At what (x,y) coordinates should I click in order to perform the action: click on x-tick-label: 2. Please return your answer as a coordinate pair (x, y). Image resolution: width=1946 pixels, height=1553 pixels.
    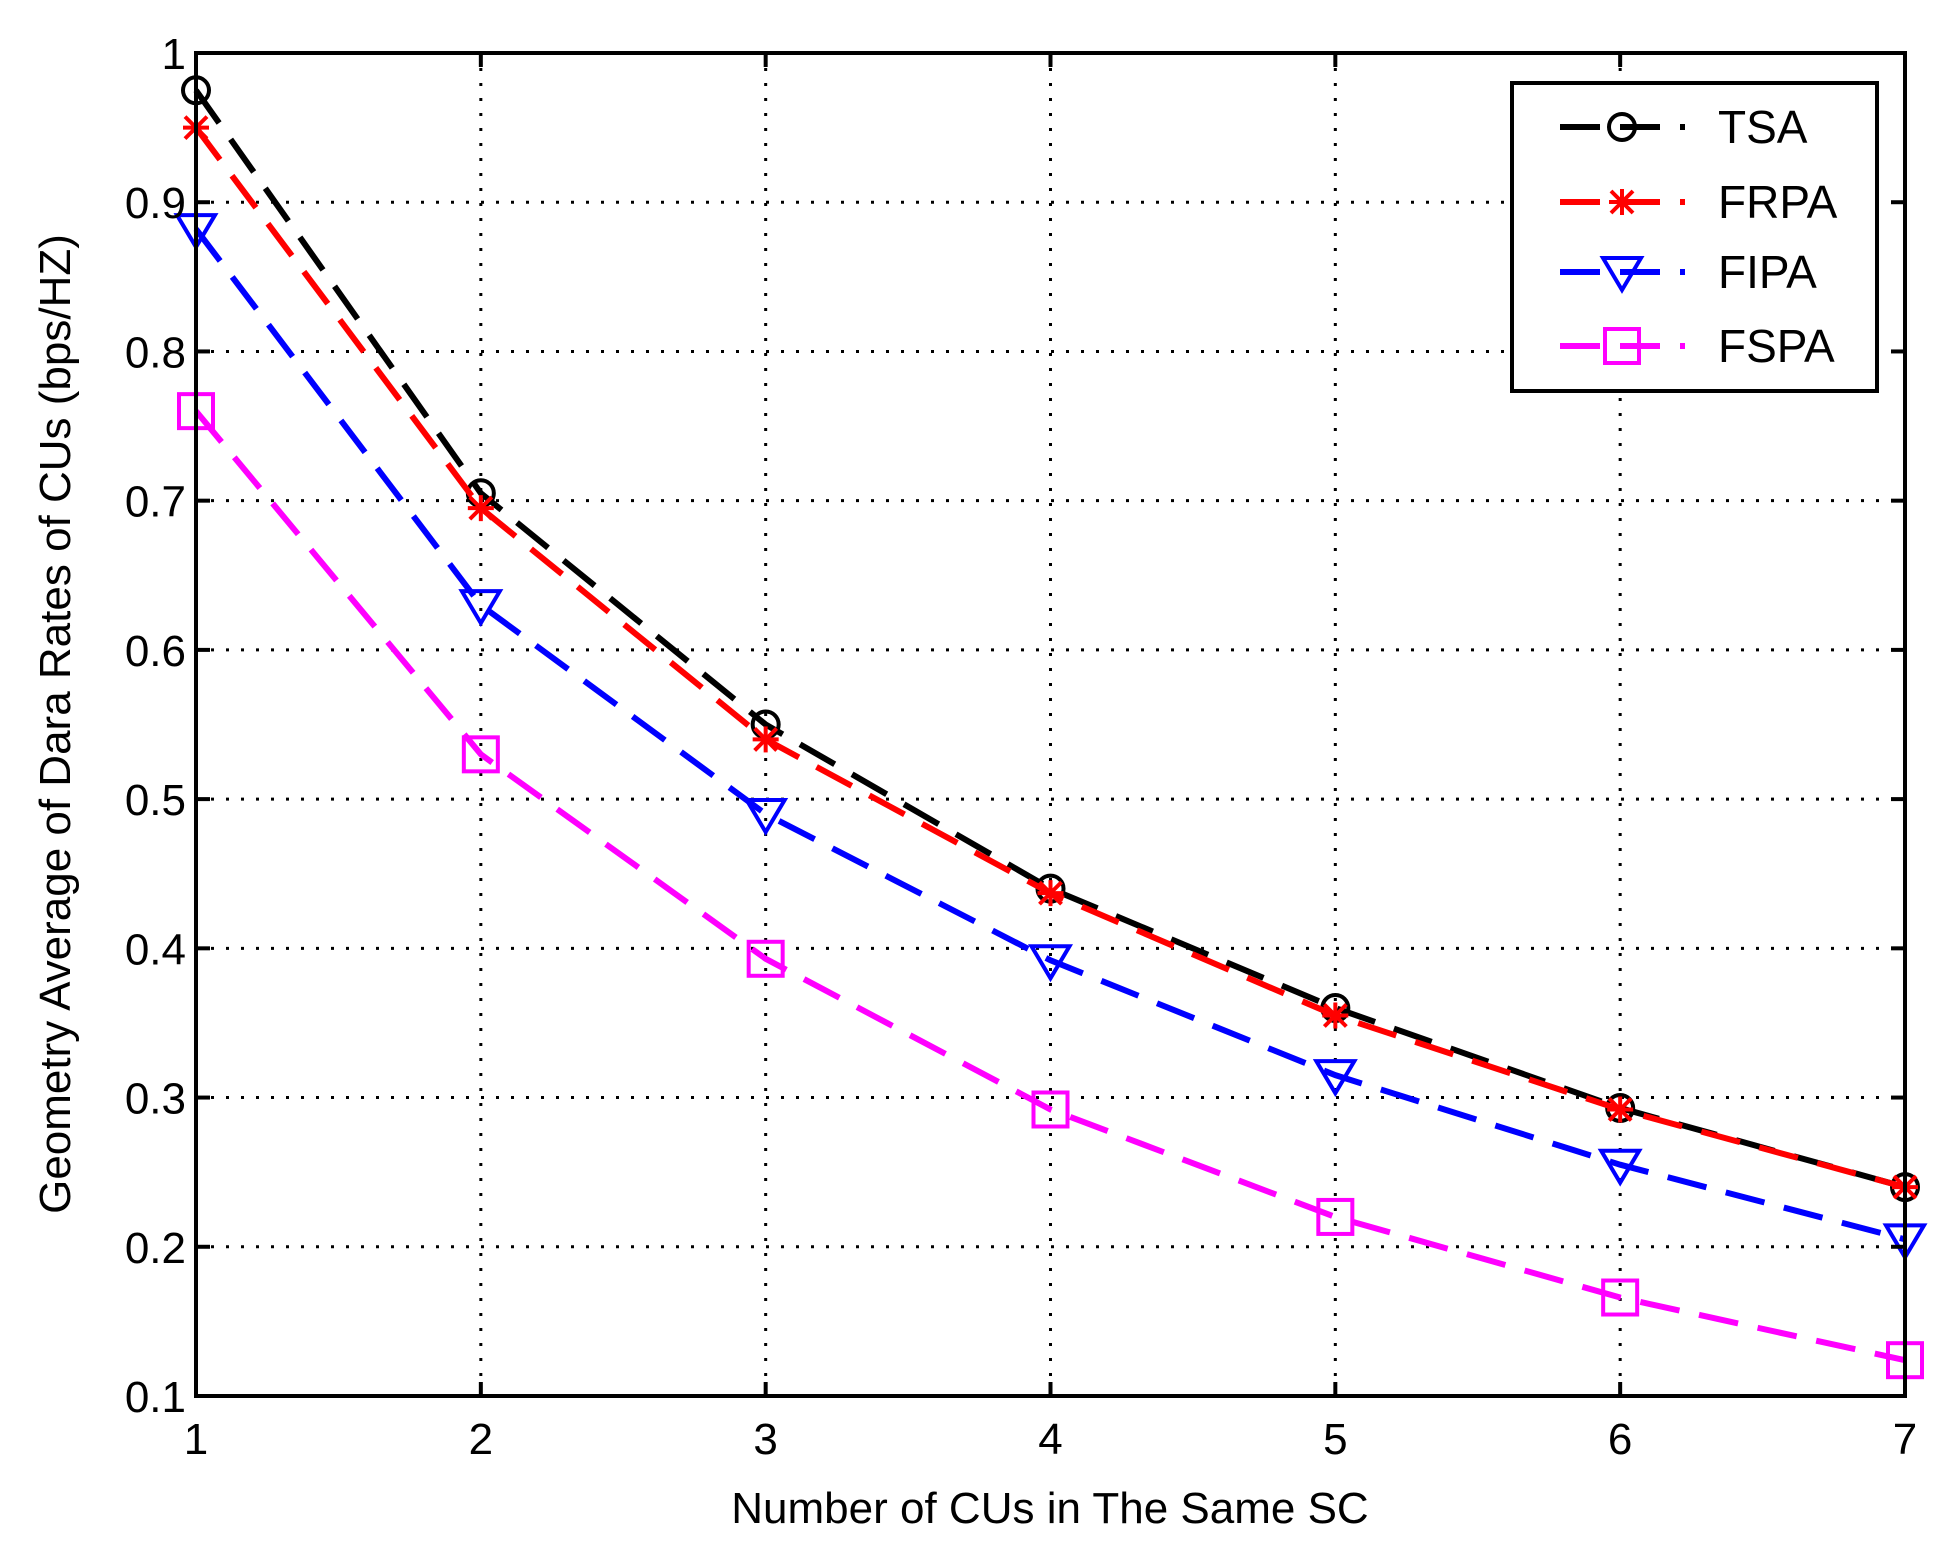
    Looking at the image, I should click on (481, 1439).